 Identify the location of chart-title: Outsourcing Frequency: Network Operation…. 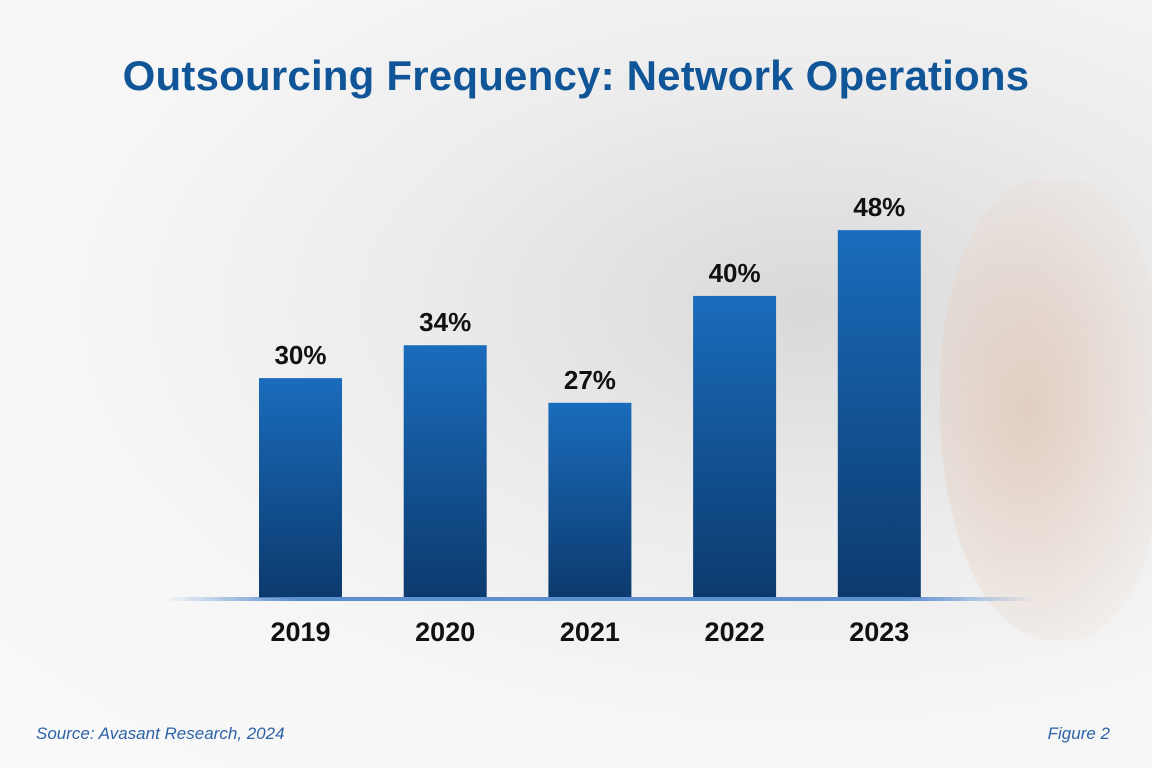
(576, 75).